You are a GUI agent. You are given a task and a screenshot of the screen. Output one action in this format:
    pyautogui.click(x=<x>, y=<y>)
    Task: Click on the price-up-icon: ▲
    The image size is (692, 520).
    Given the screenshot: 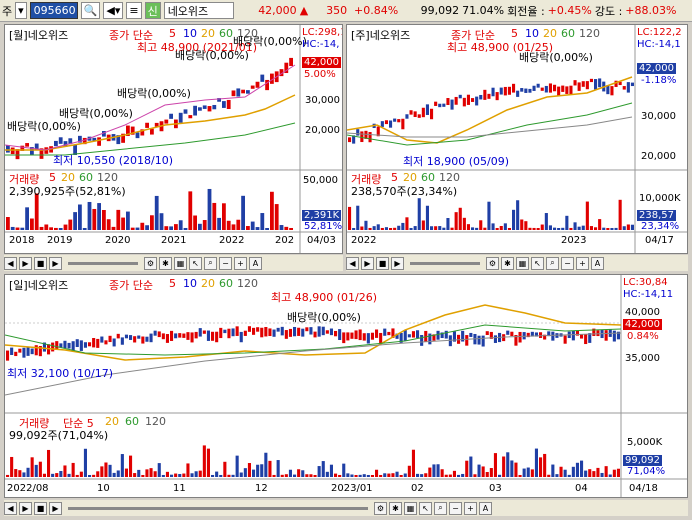 What is the action you would take?
    pyautogui.click(x=304, y=10)
    